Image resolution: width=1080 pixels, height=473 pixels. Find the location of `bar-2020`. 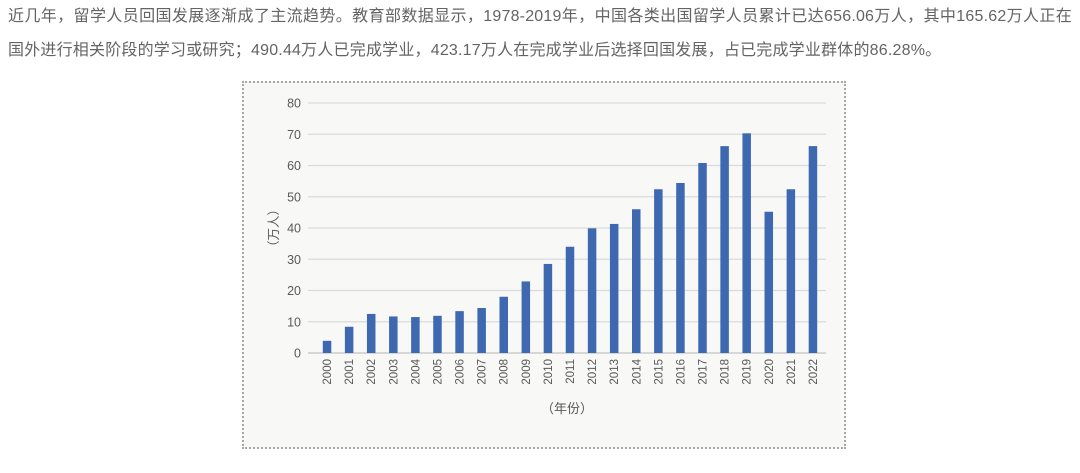

bar-2020 is located at coordinates (769, 282).